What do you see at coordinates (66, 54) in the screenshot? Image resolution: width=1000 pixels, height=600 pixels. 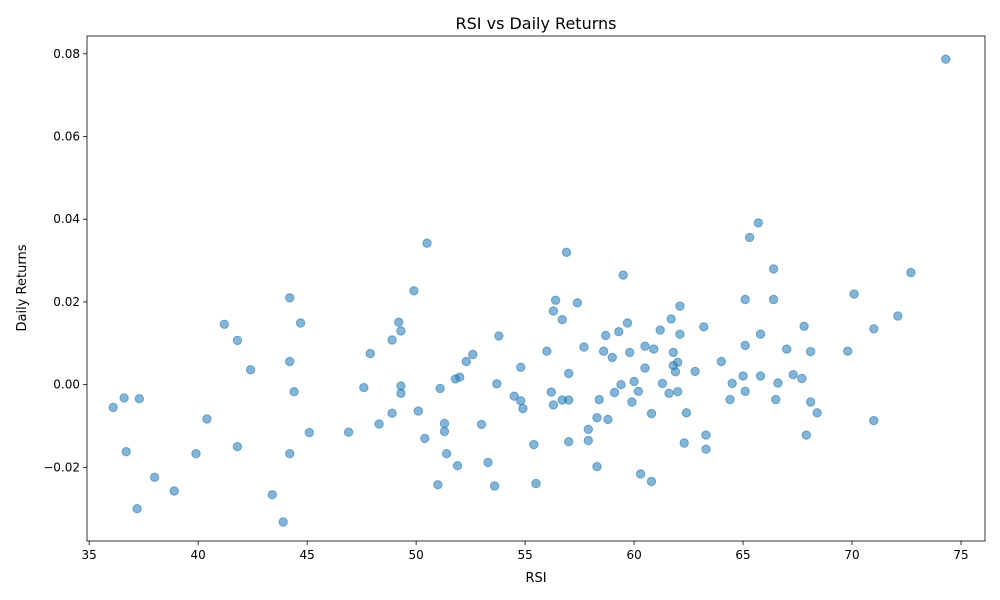 I see `y-tick-label: 0.08` at bounding box center [66, 54].